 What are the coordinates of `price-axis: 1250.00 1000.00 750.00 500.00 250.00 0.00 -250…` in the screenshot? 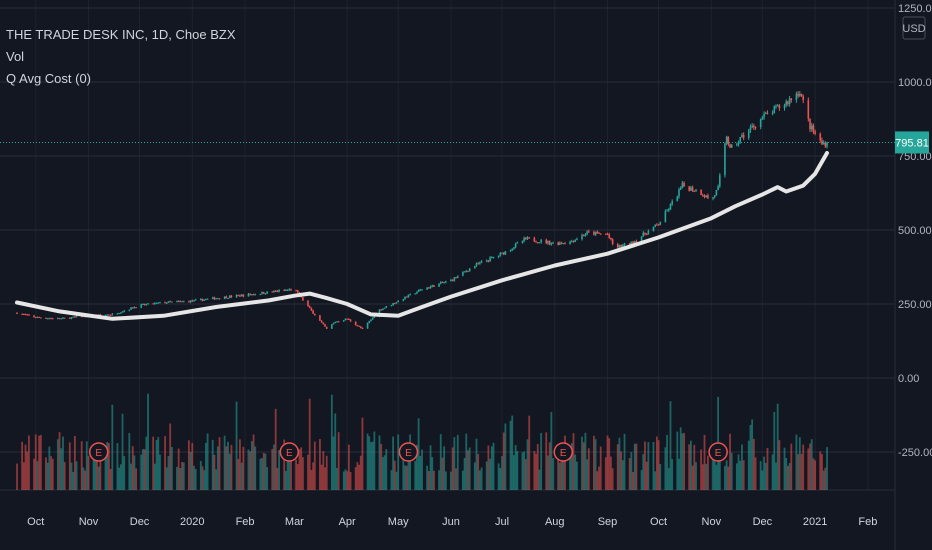 It's located at (915, 231).